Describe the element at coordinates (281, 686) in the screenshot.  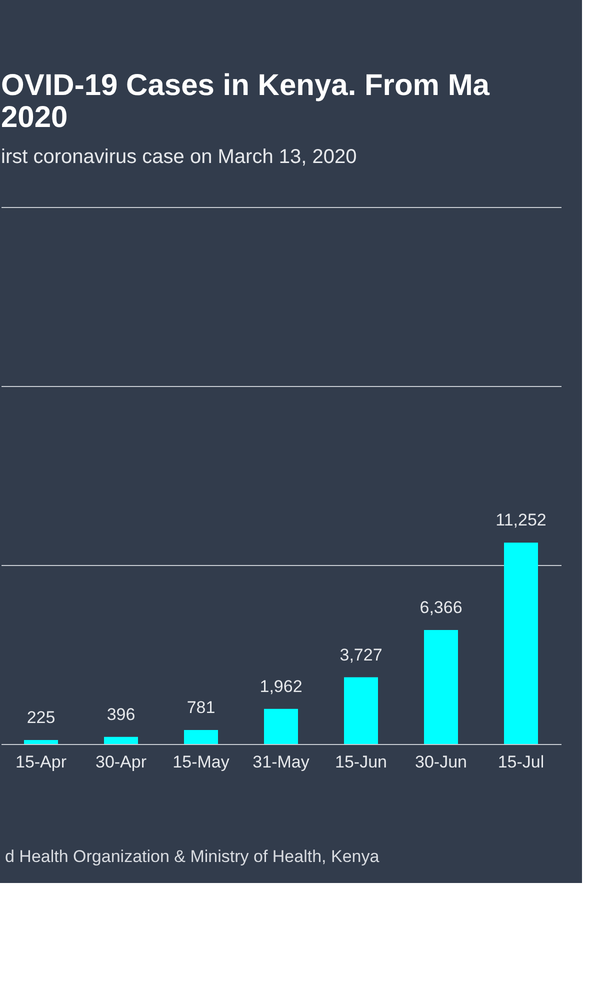
I see `data-label: 1,962` at that location.